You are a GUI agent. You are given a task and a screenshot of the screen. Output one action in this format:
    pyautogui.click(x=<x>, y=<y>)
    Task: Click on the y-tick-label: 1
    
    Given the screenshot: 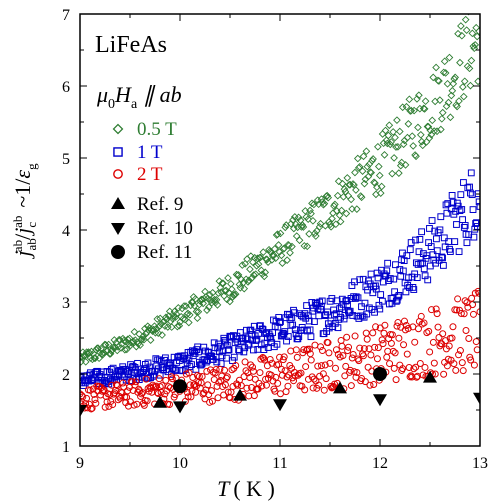 What is the action you would take?
    pyautogui.click(x=66, y=447)
    